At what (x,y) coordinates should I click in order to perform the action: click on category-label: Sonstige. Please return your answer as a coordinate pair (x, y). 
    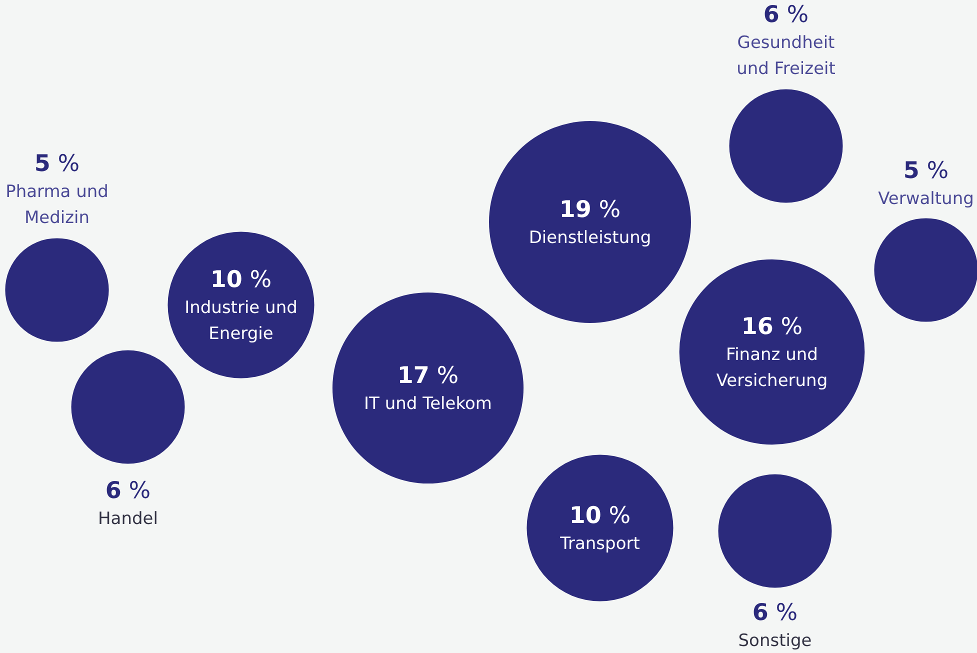
    Looking at the image, I should click on (775, 641).